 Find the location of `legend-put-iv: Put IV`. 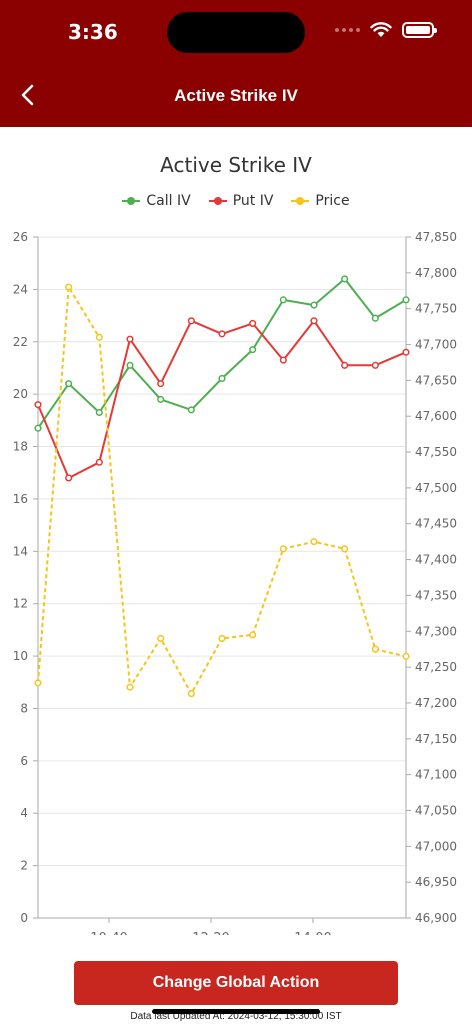

legend-put-iv: Put IV is located at coordinates (241, 201).